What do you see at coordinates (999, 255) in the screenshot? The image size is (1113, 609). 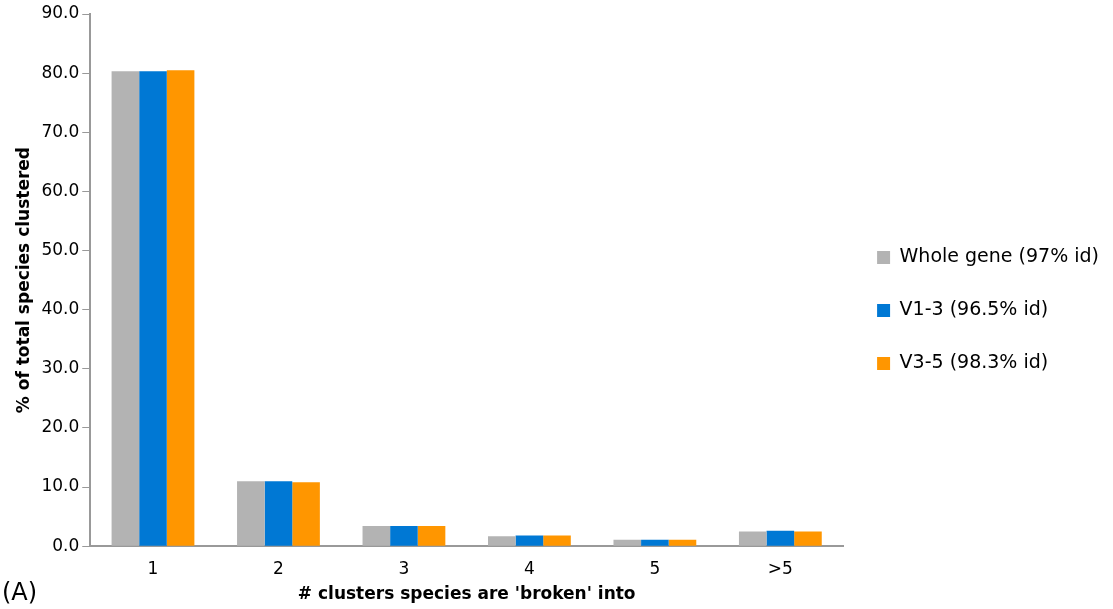 I see `legend-label: Whole gene (97% id)` at bounding box center [999, 255].